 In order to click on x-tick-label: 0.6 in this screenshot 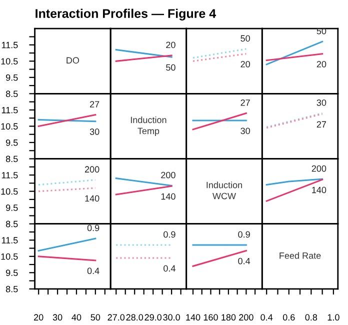, I will do `click(288, 317)`.